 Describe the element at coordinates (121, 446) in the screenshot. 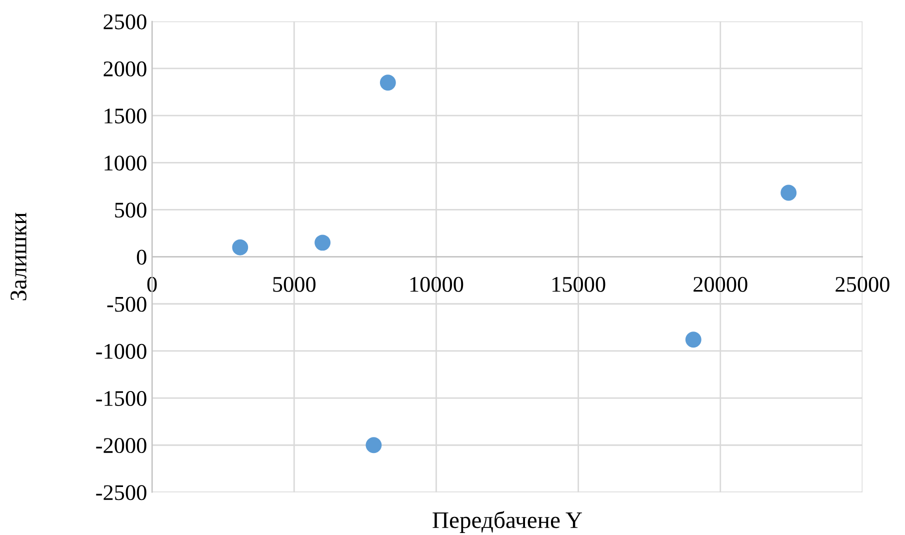

I see `y-tick-label: -2000` at that location.